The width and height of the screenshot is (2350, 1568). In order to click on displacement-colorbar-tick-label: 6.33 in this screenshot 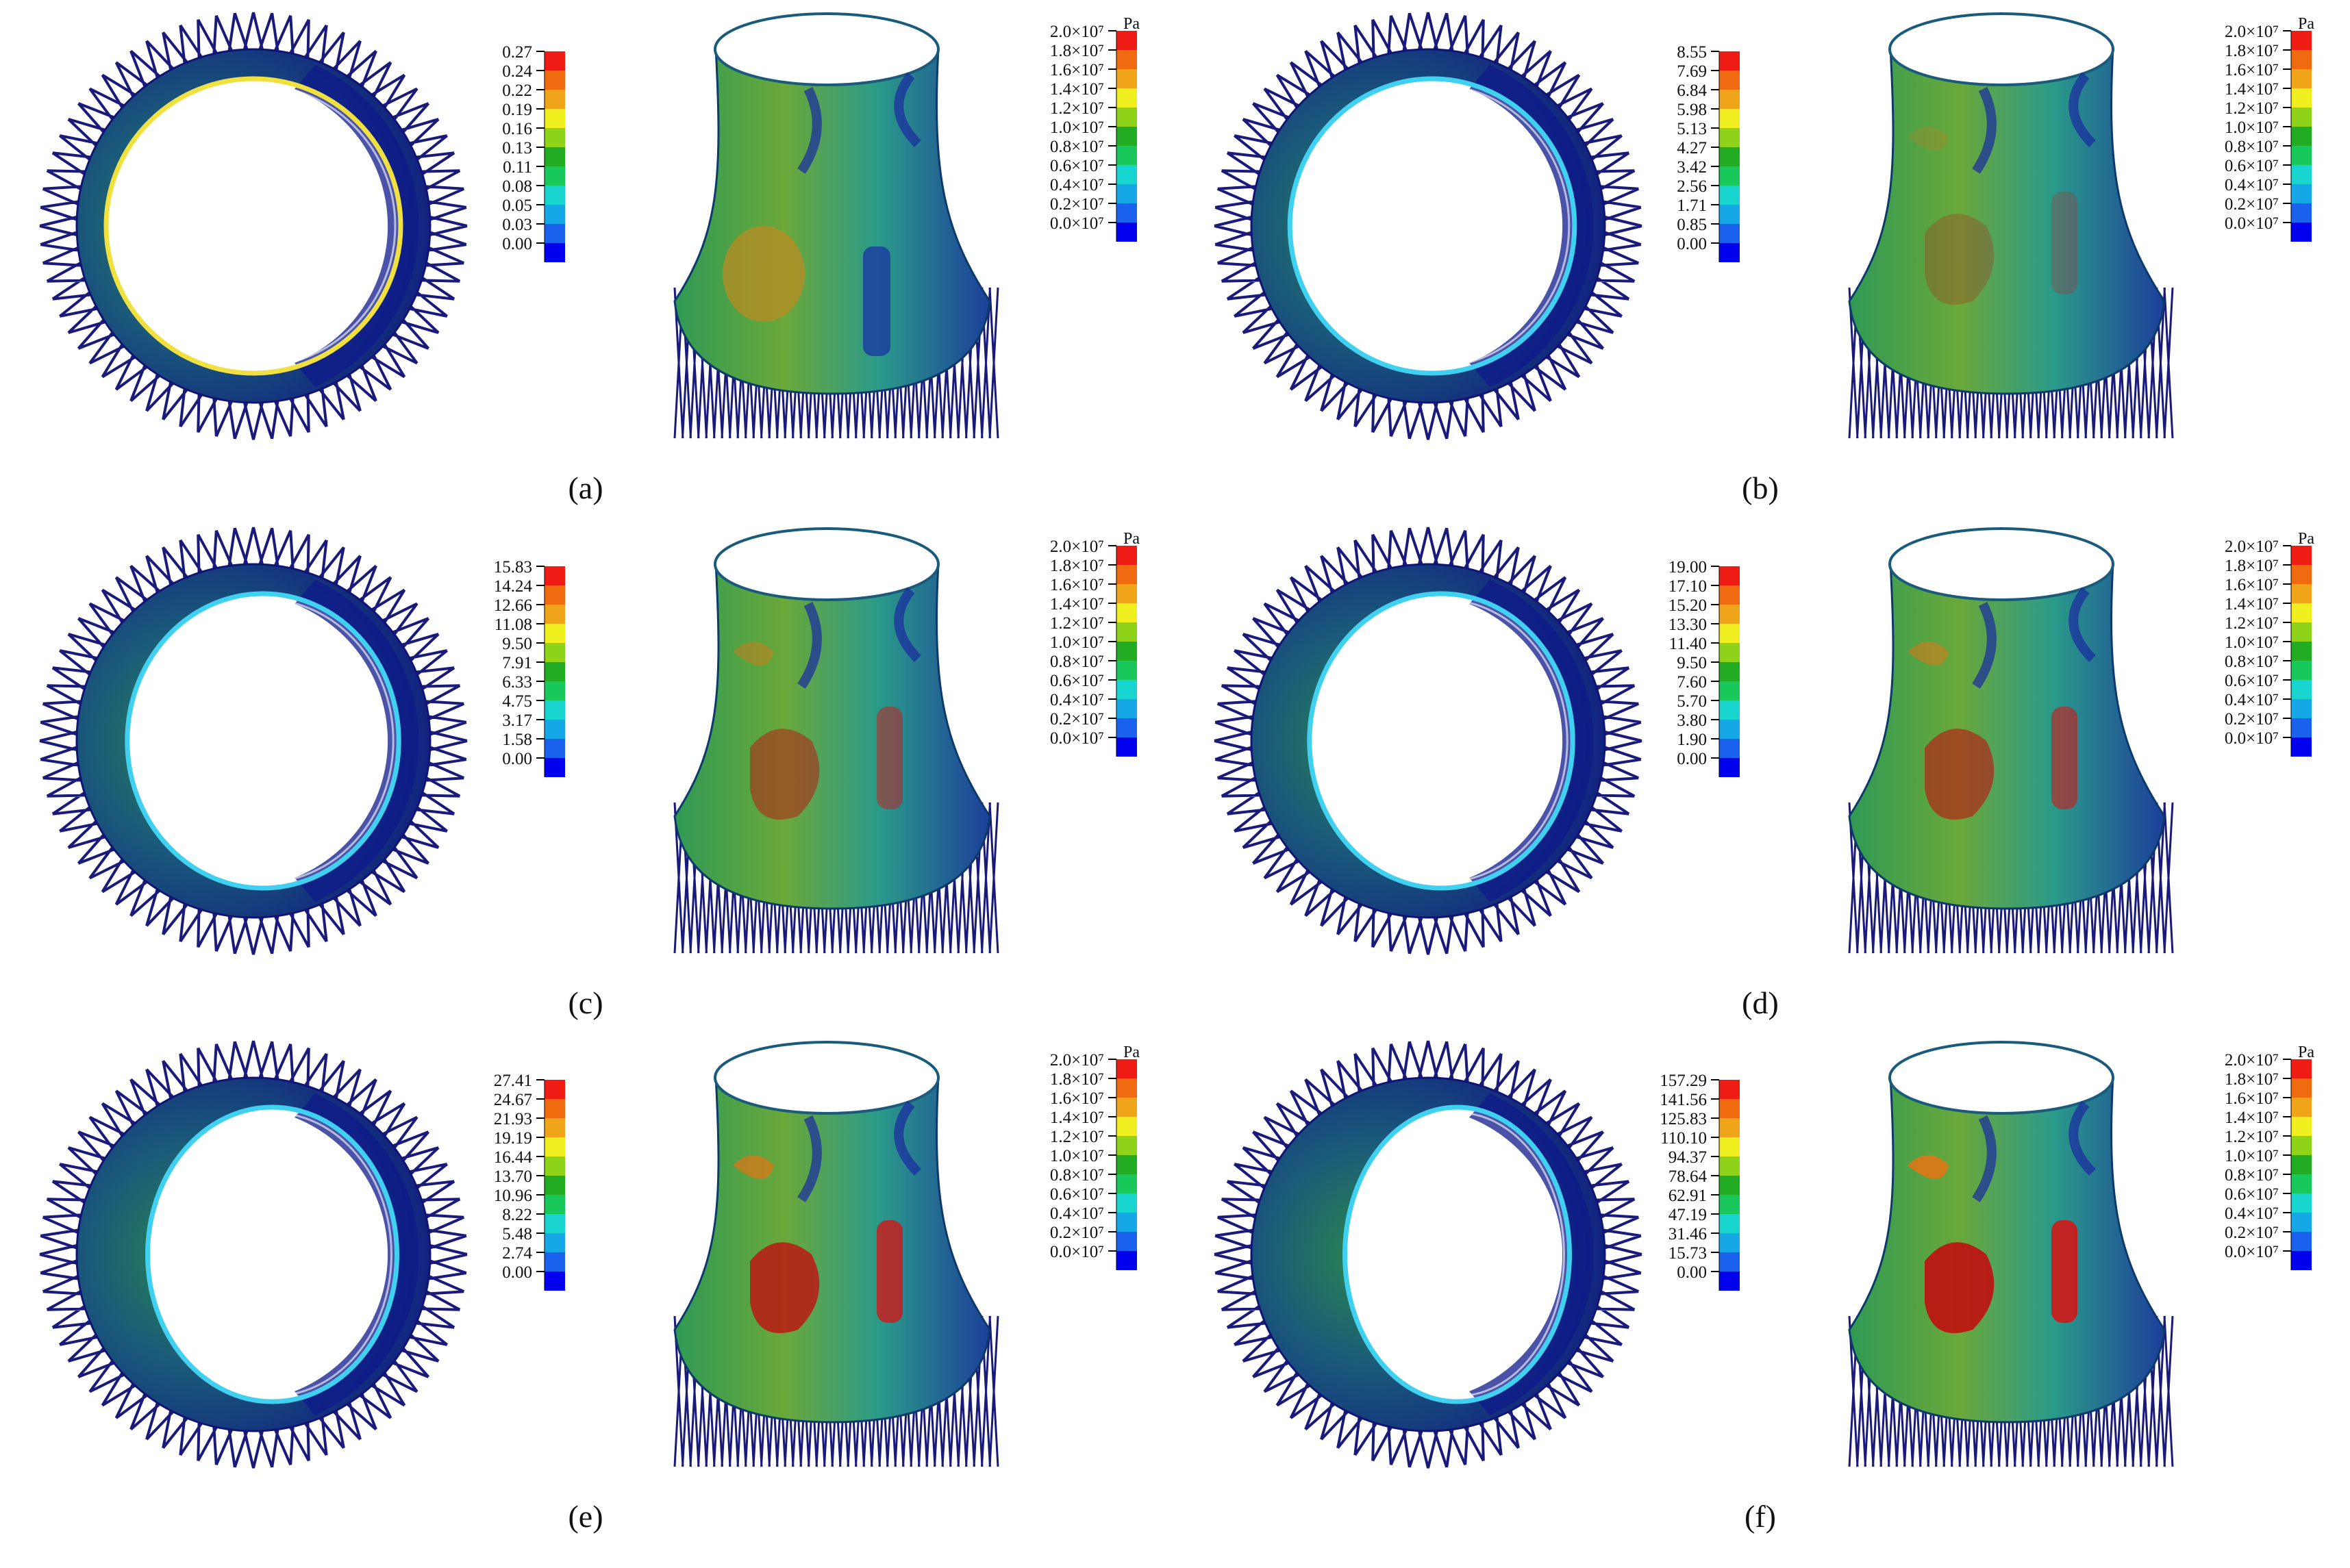, I will do `click(517, 682)`.